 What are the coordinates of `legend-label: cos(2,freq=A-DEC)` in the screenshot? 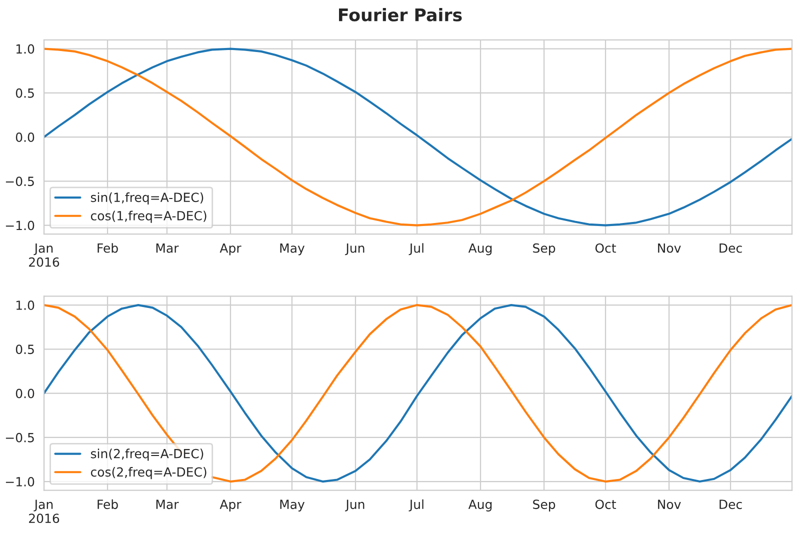 It's located at (148, 473).